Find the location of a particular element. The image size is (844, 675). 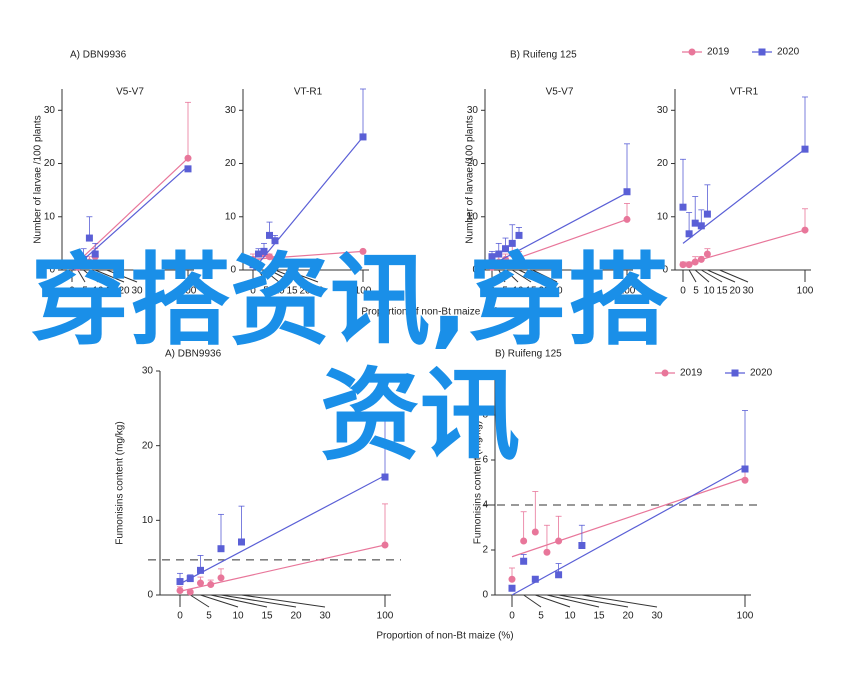

x-tick-label: 10 is located at coordinates (279, 291).